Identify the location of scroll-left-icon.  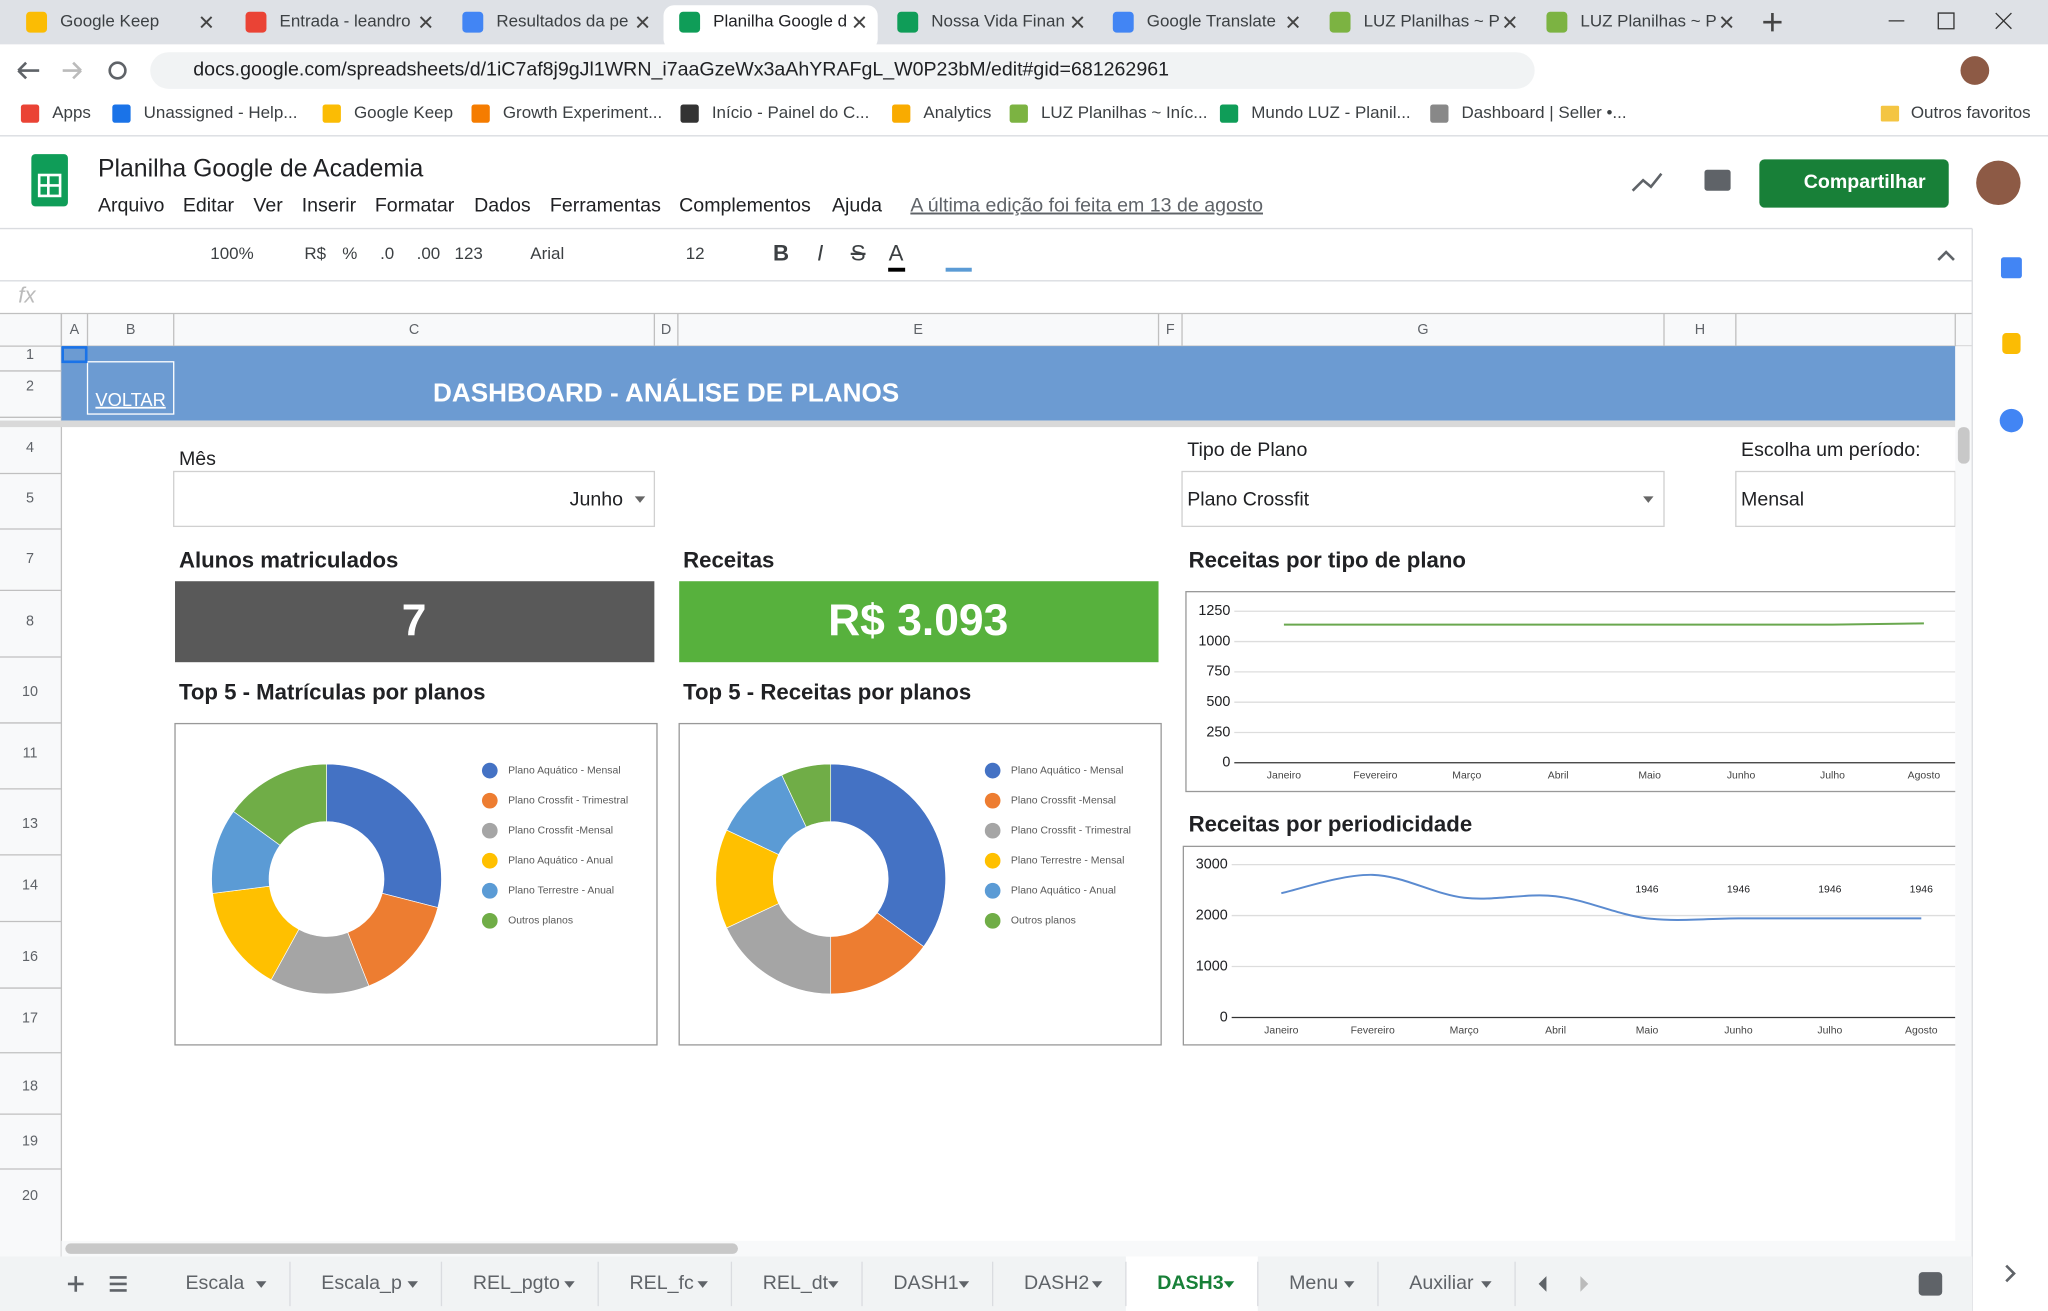
(1542, 1284).